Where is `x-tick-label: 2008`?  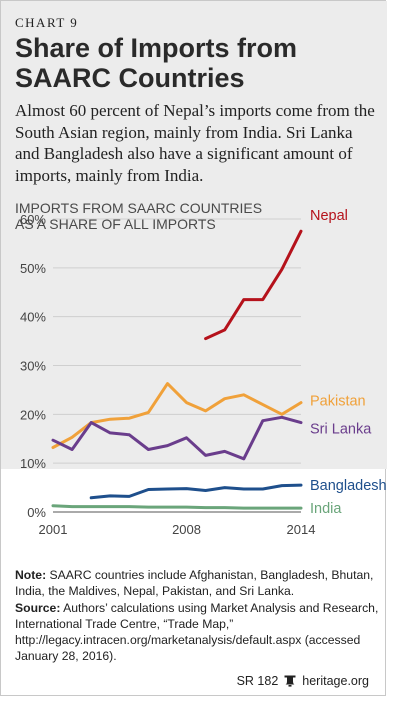 x-tick-label: 2008 is located at coordinates (186, 529).